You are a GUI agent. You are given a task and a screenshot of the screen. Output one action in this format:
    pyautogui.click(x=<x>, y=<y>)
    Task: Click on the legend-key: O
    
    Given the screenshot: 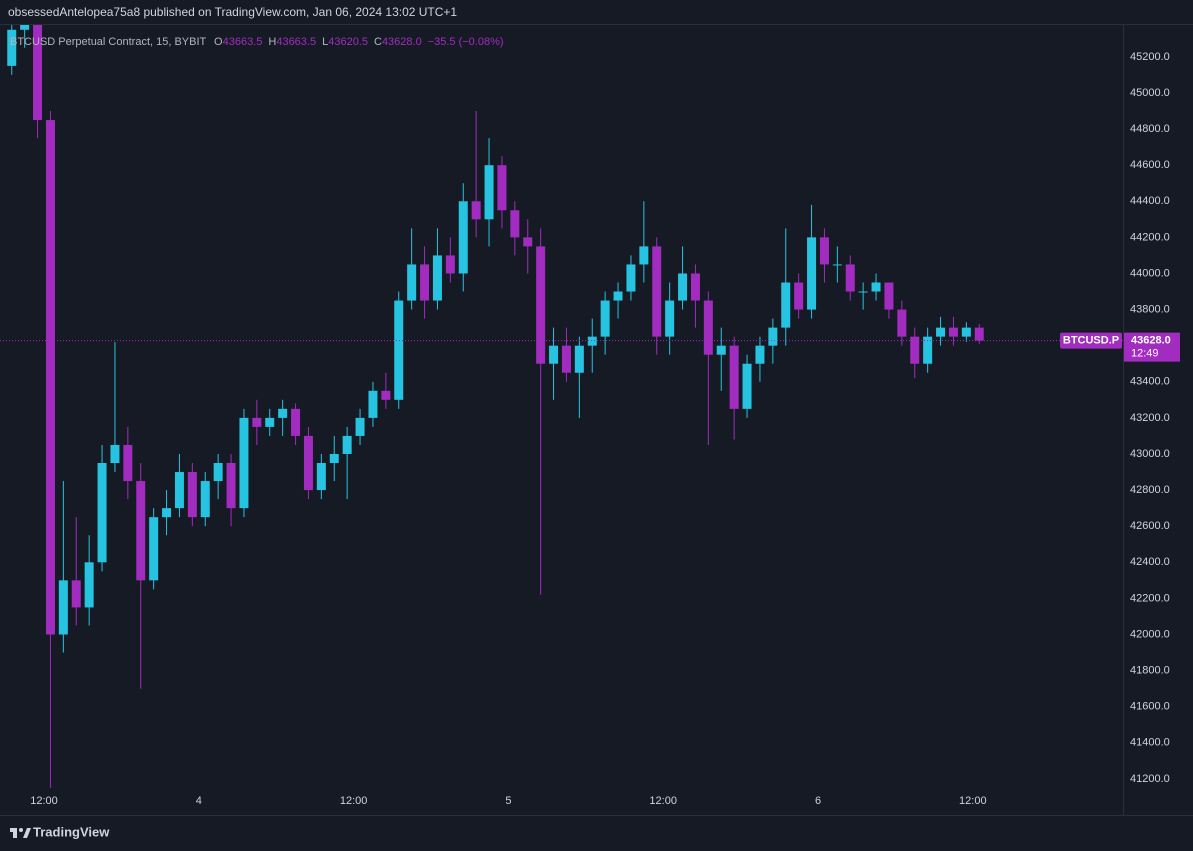 What is the action you would take?
    pyautogui.click(x=218, y=42)
    